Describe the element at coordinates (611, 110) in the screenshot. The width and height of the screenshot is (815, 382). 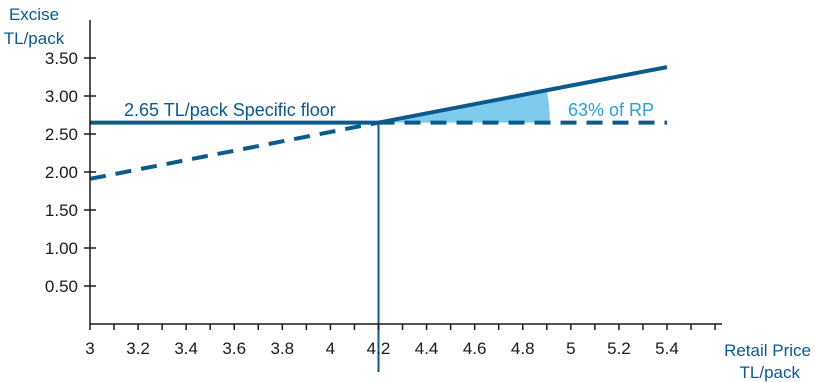
I see `ad-valorem-rate-annotation: 63% of RP` at that location.